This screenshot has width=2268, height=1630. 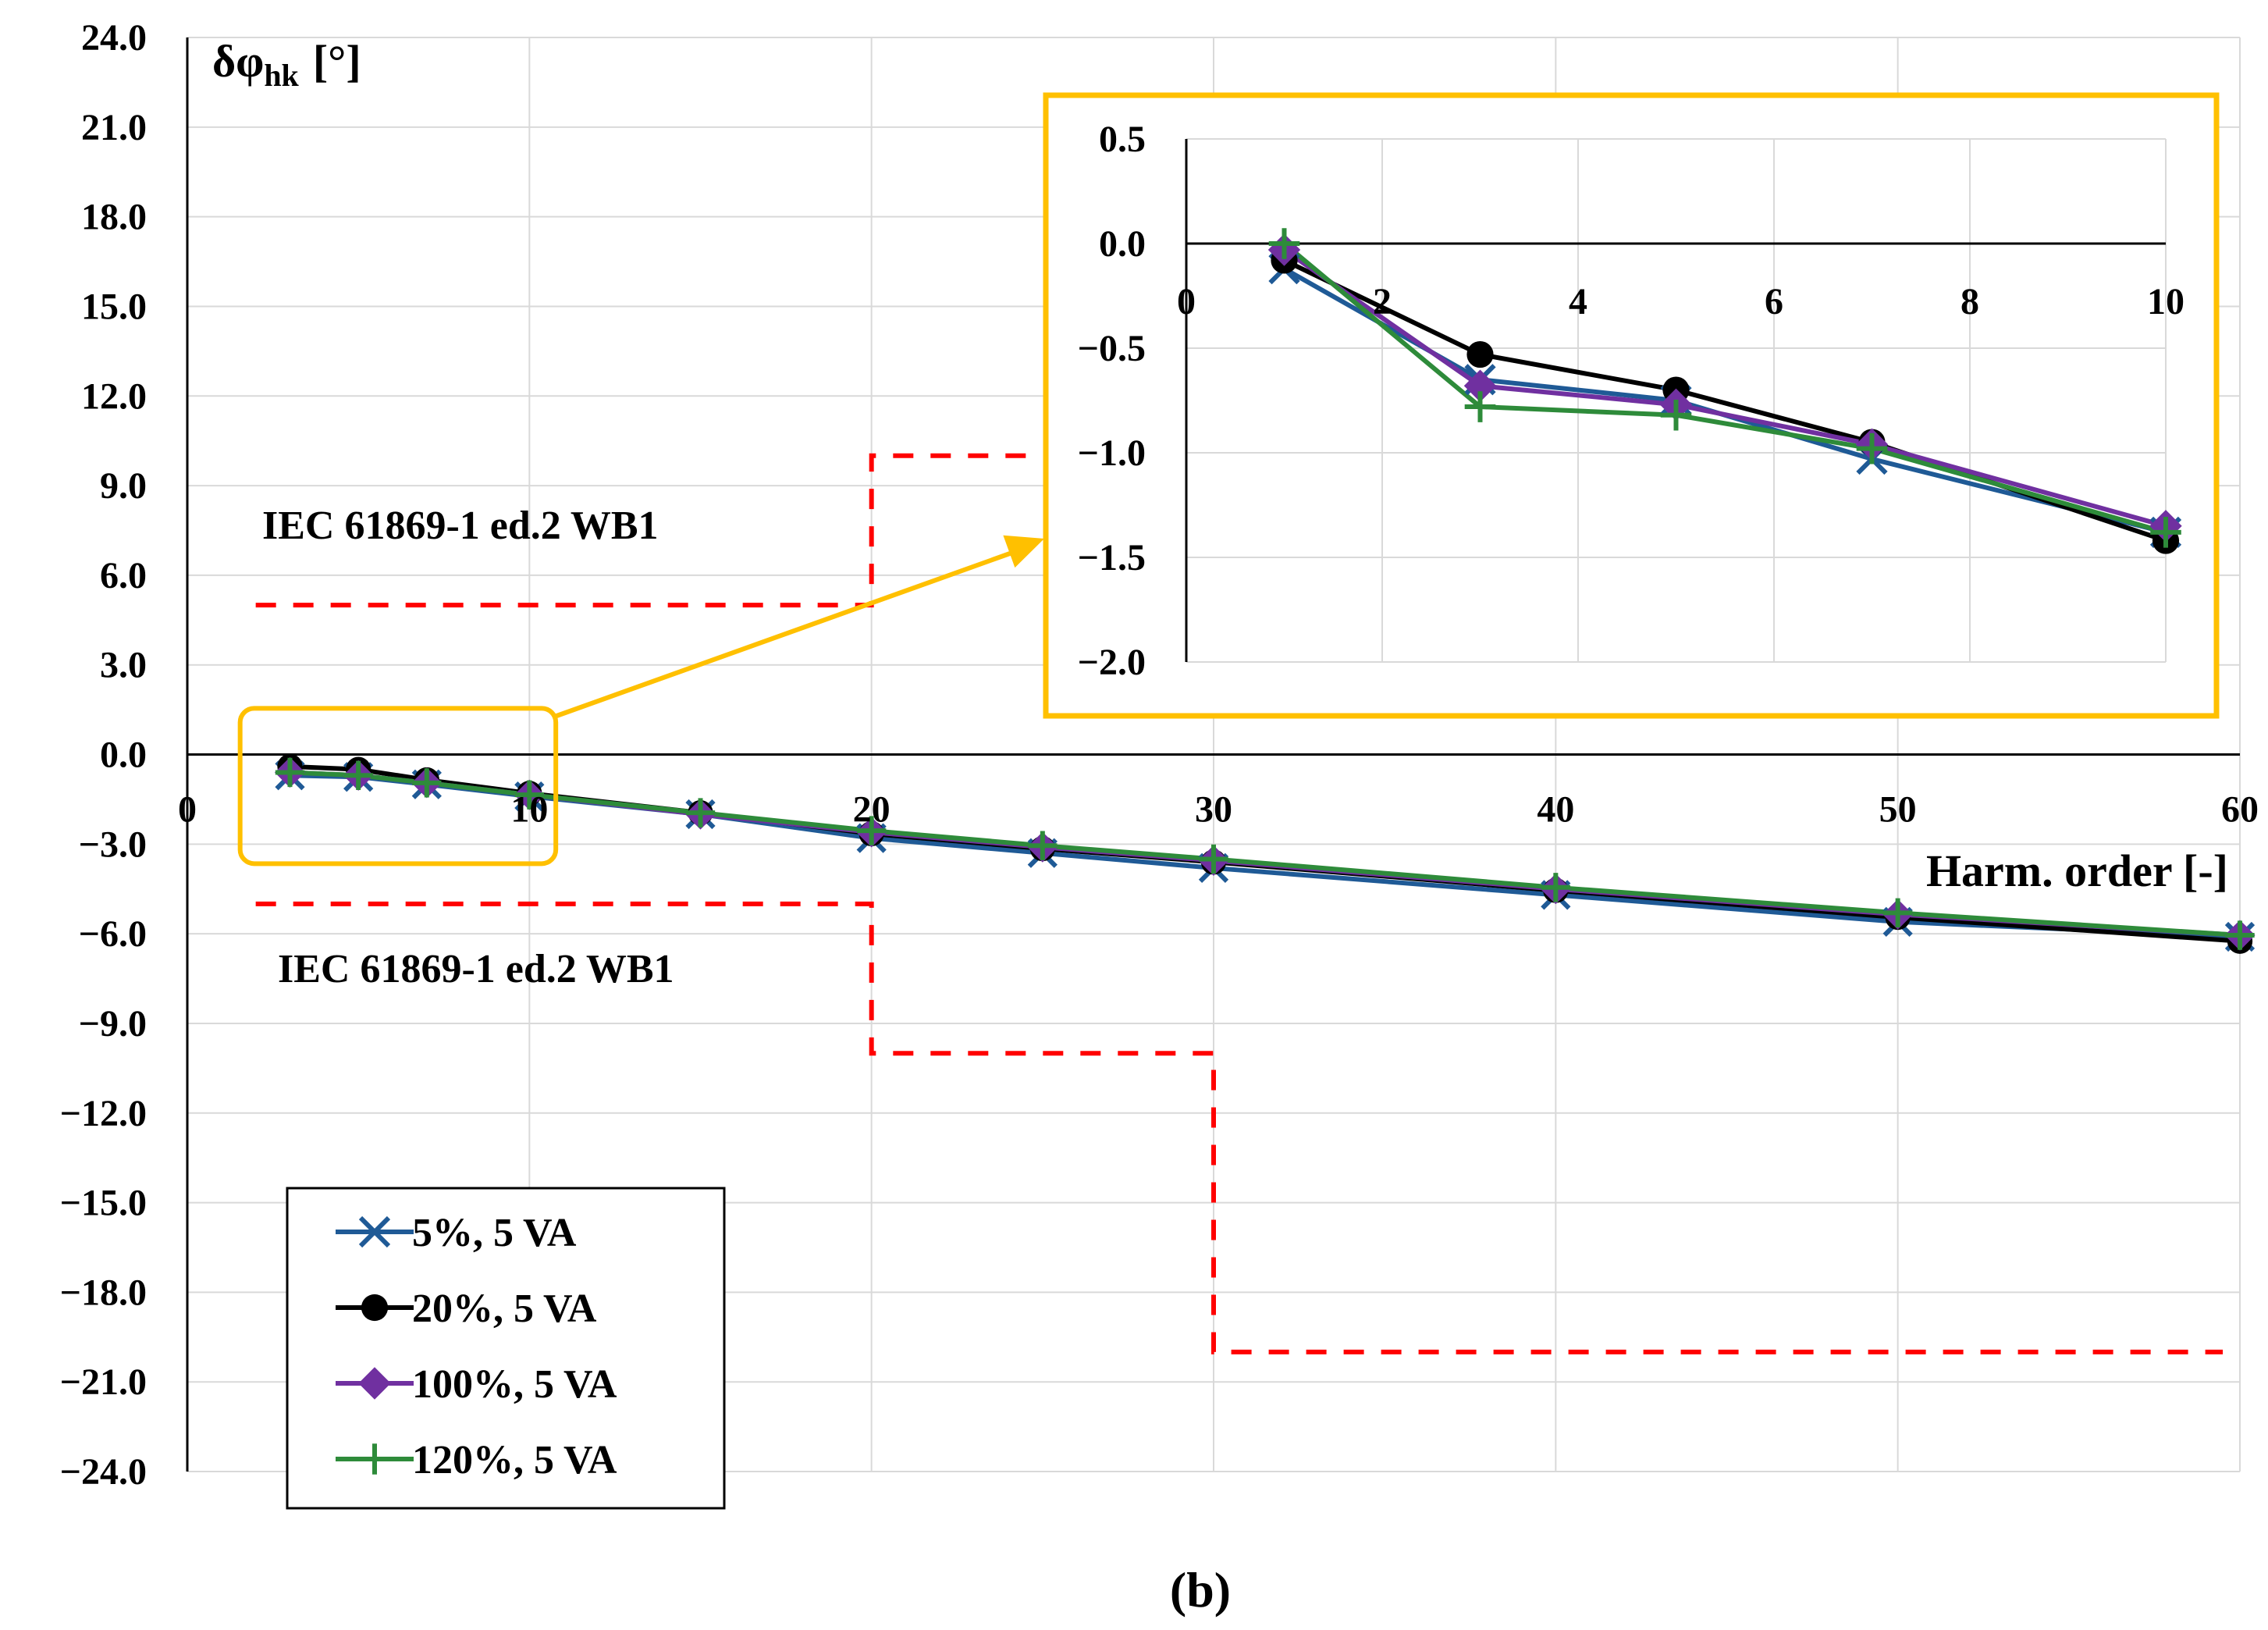 I want to click on main-series, so click(x=1265, y=853).